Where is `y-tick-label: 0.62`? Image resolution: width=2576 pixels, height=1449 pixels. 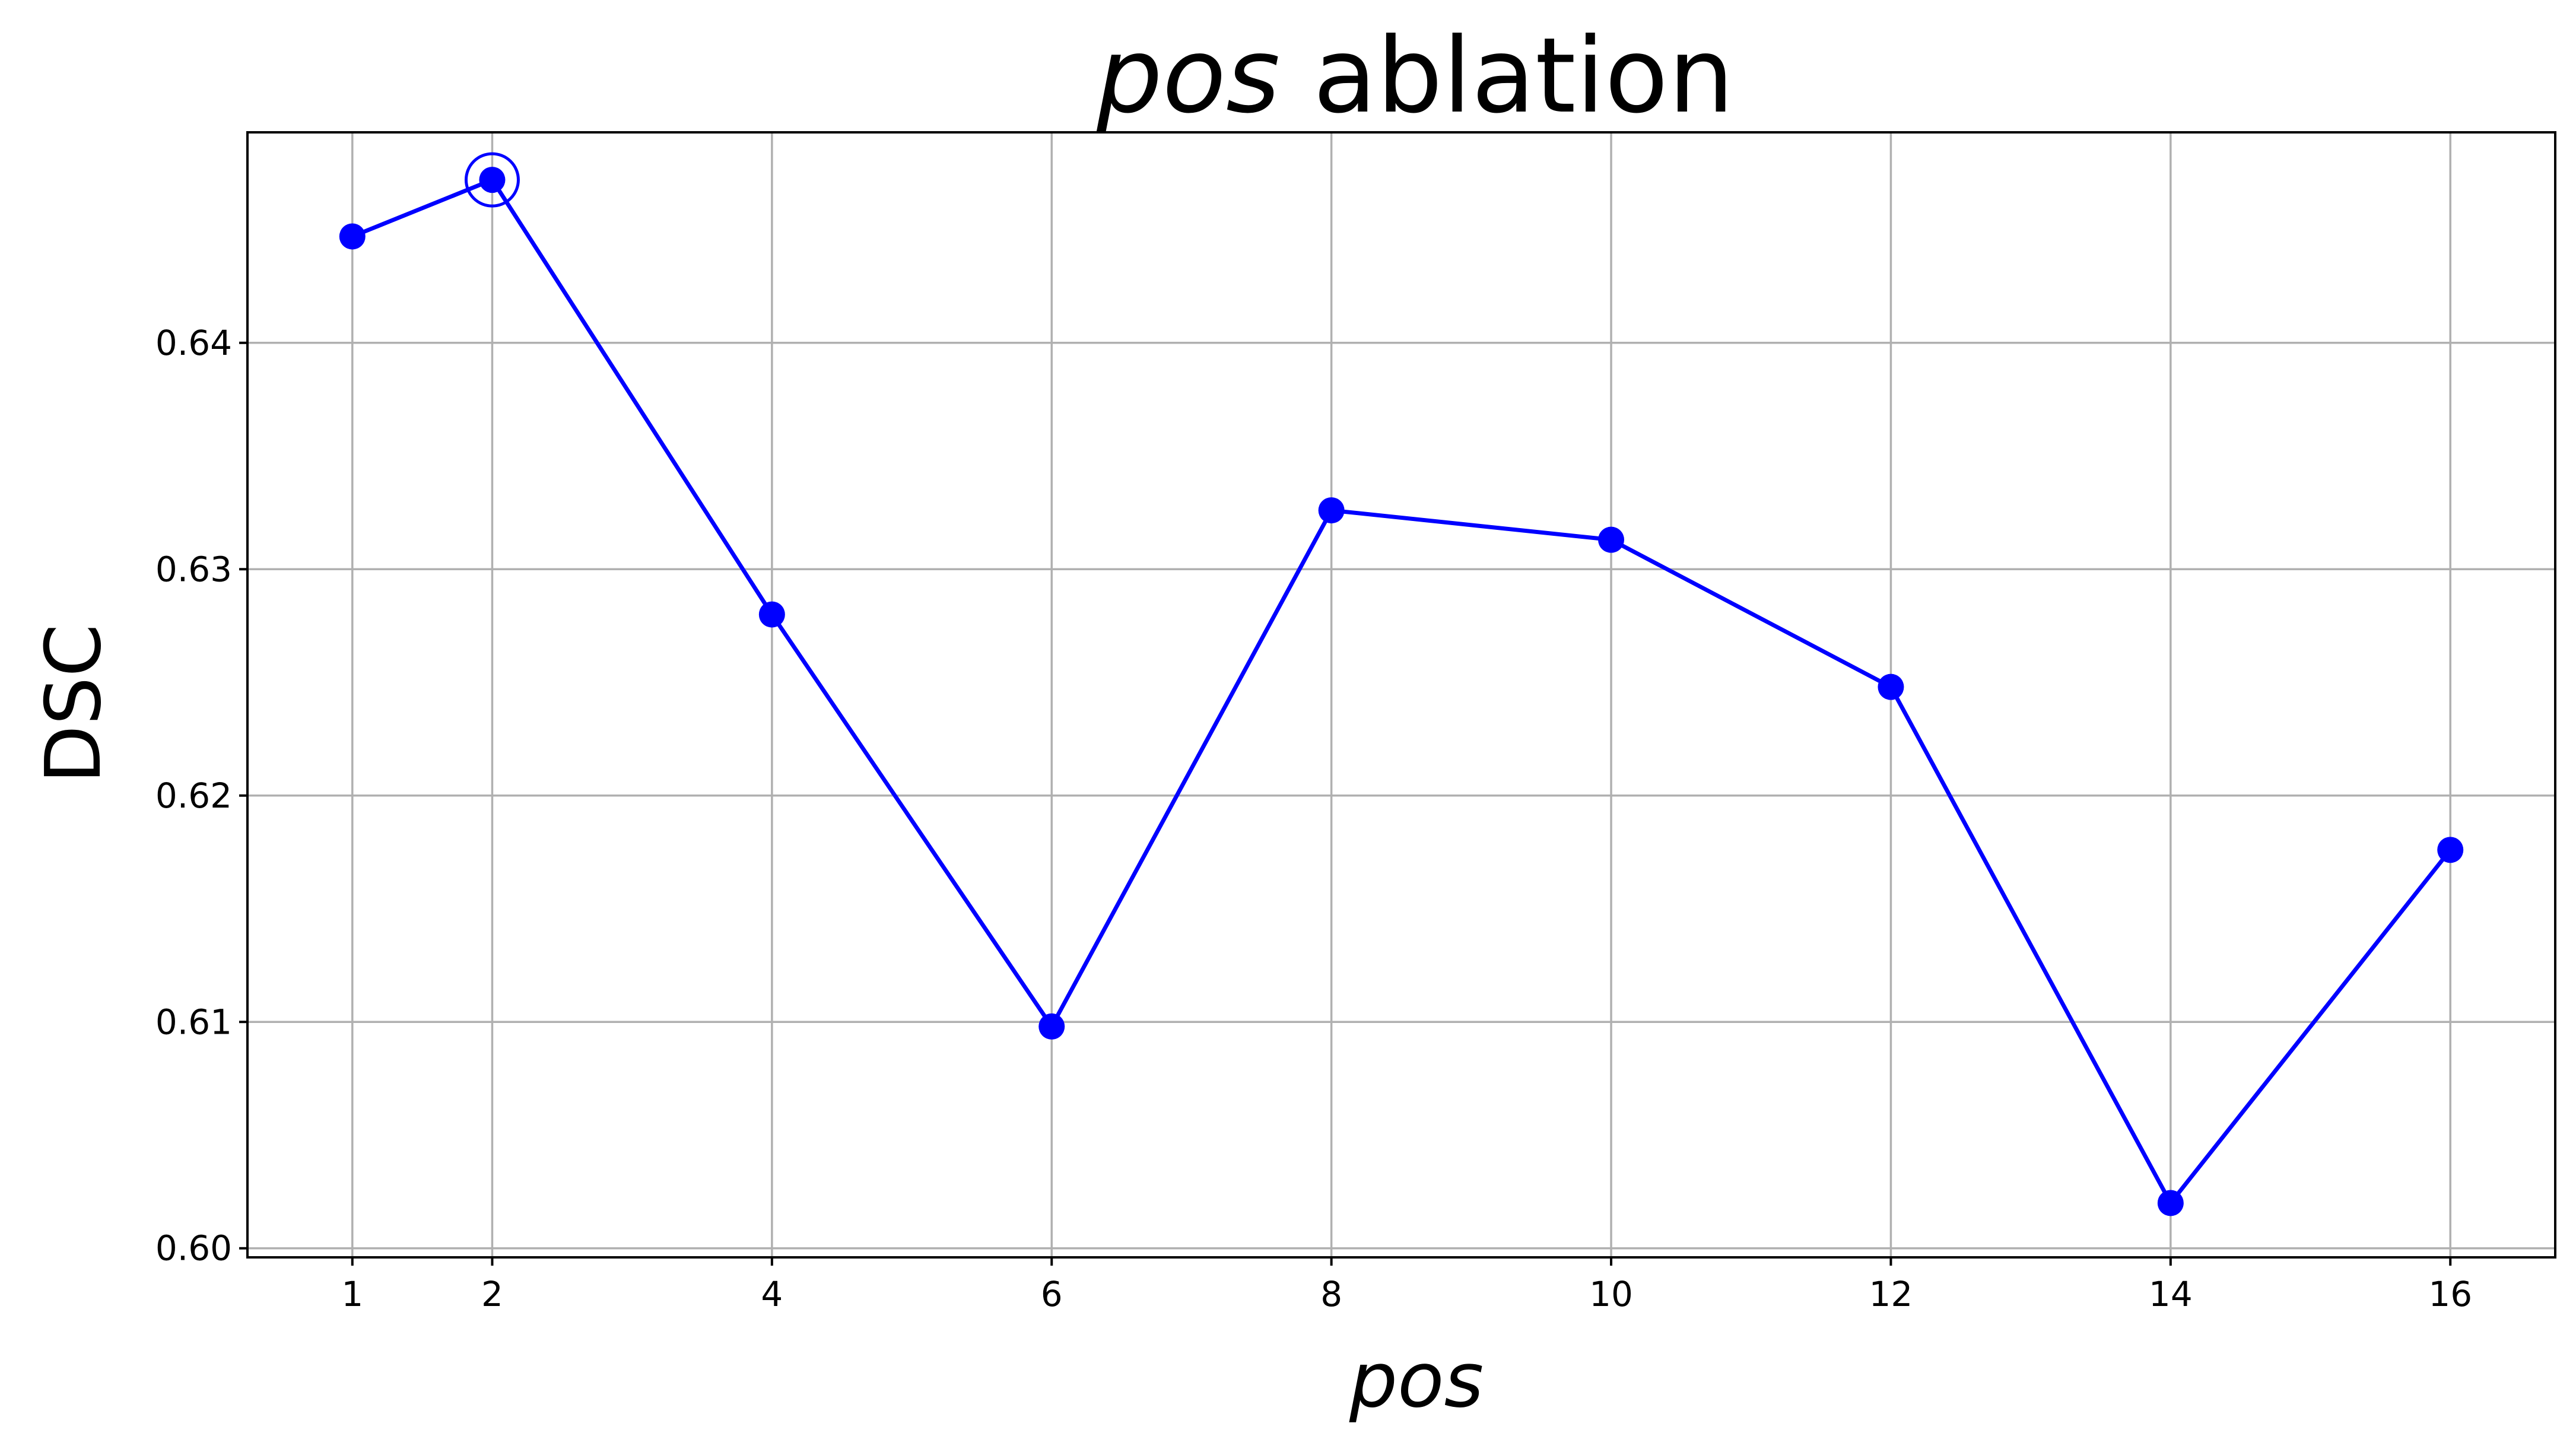 y-tick-label: 0.62 is located at coordinates (193, 796).